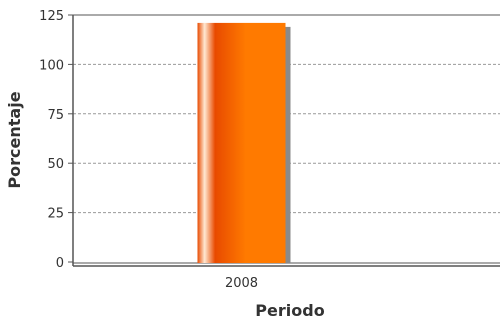 This screenshot has width=500, height=325. I want to click on y-tick-labels: 0 25 50 75 100 125, so click(51, 140).